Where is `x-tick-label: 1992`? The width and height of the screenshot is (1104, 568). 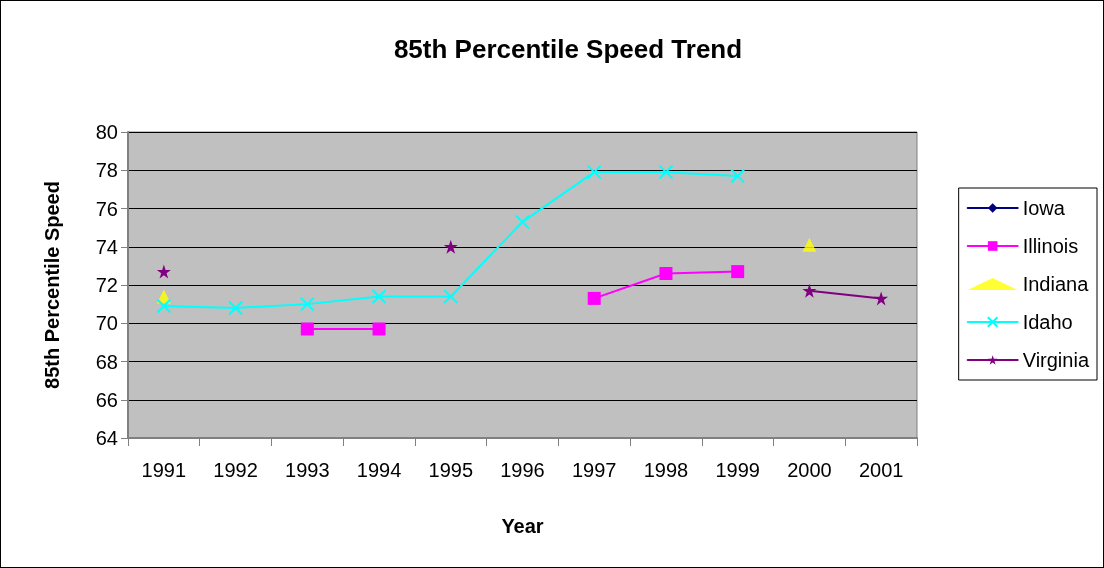
x-tick-label: 1992 is located at coordinates (235, 470).